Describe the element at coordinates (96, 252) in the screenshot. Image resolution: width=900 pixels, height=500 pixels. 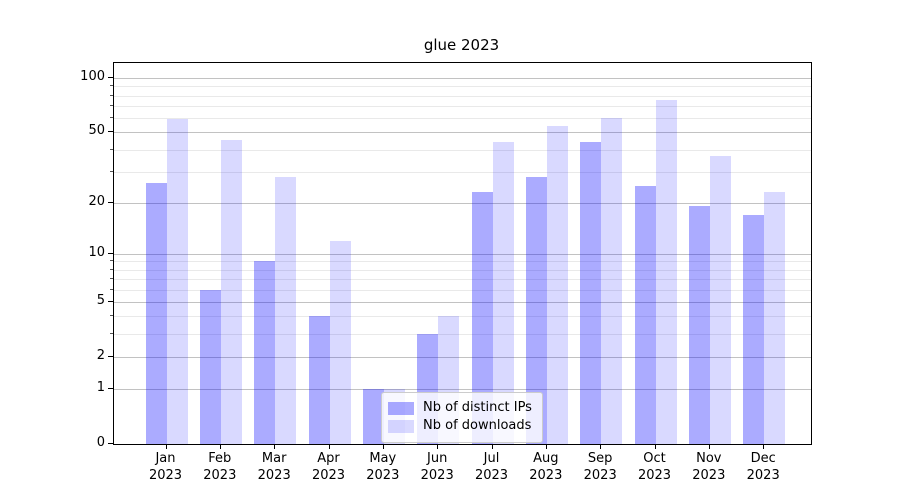
I see `y-tick-label: 10` at that location.